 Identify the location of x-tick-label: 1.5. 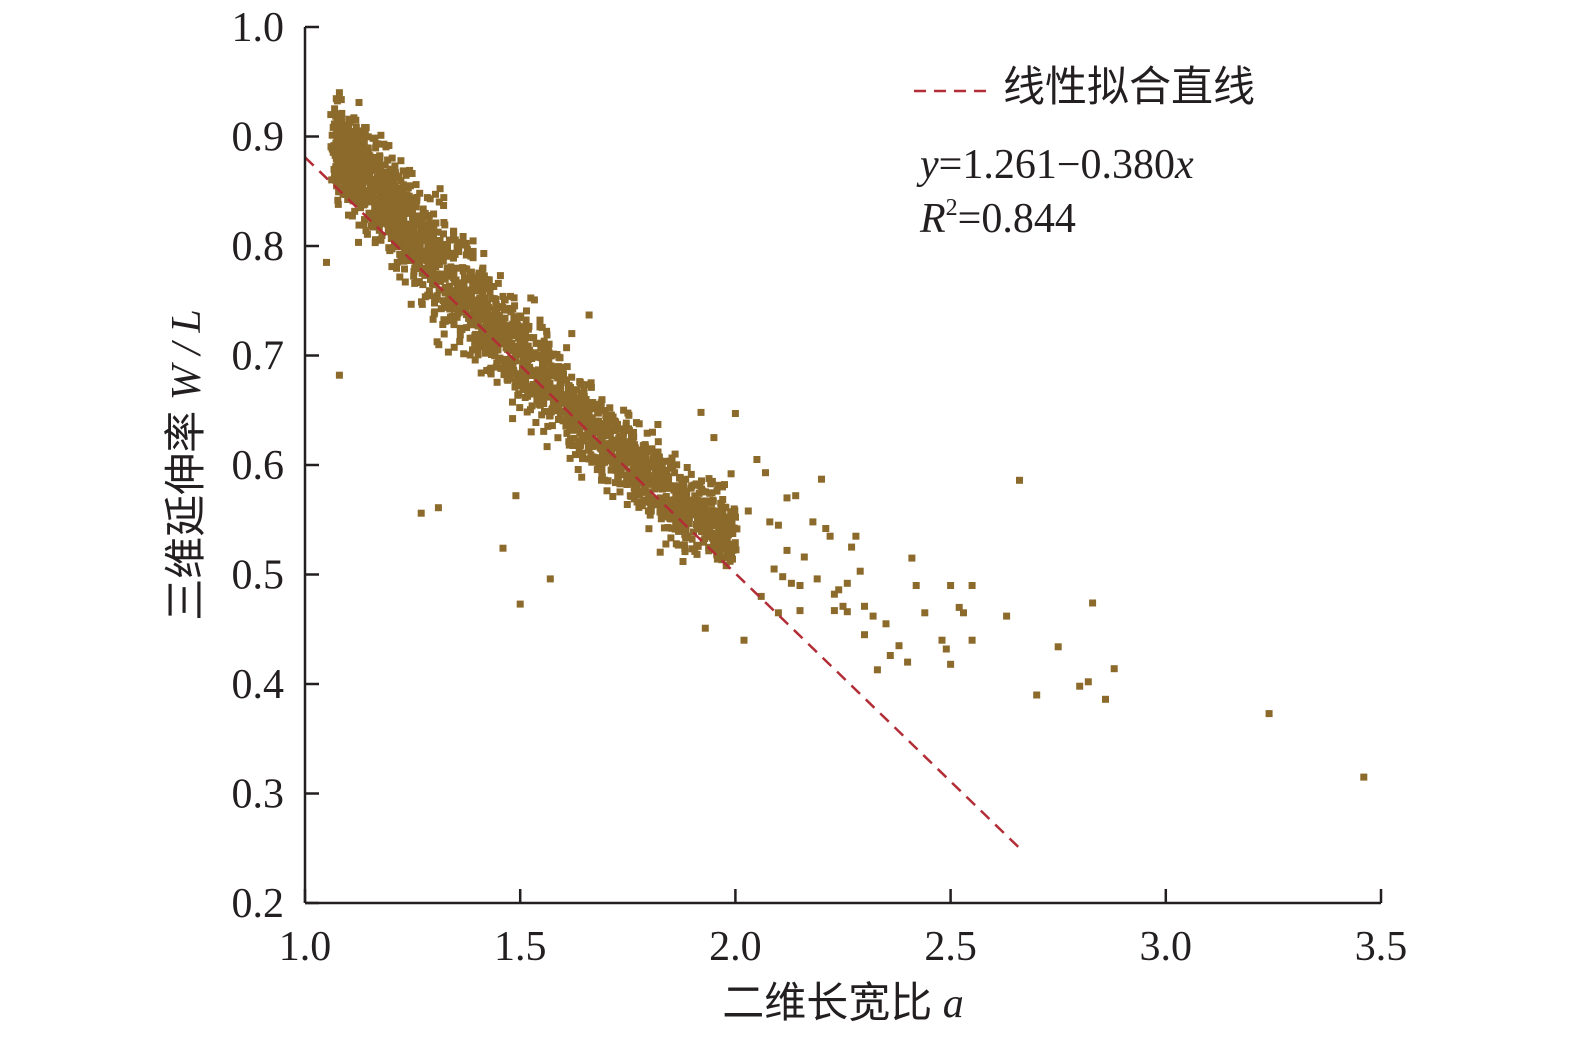
(520, 947).